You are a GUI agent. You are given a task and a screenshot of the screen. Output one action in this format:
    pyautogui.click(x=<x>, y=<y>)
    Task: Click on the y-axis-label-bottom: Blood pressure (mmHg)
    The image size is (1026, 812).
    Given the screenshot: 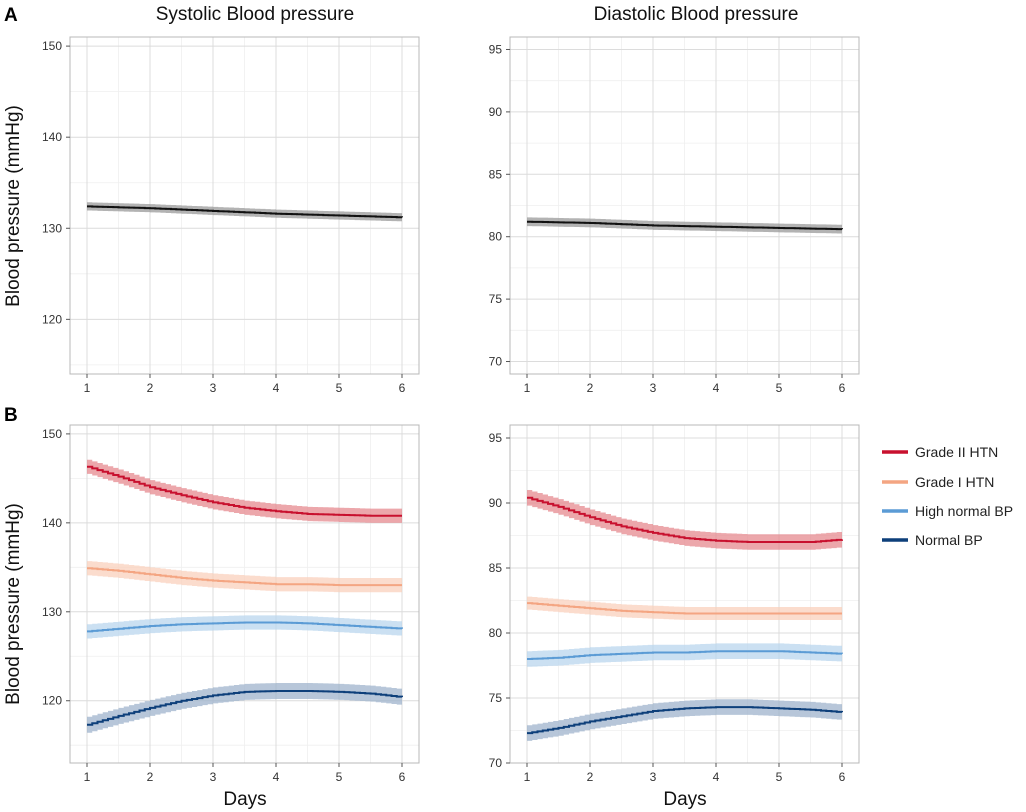 What is the action you would take?
    pyautogui.click(x=13, y=604)
    